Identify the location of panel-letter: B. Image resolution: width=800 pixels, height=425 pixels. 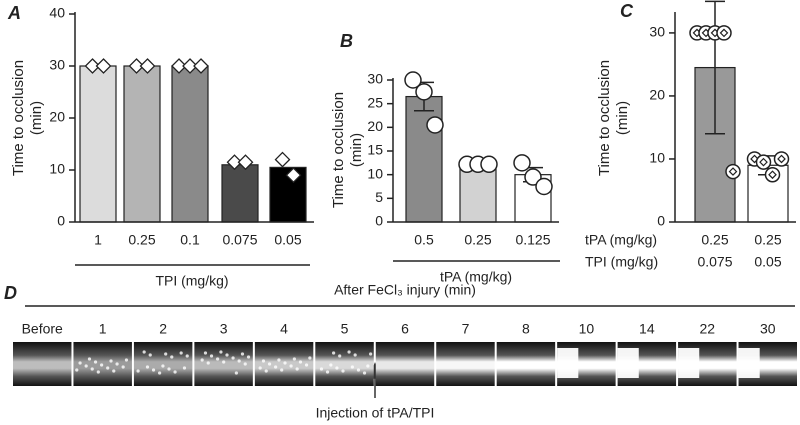
(346, 41).